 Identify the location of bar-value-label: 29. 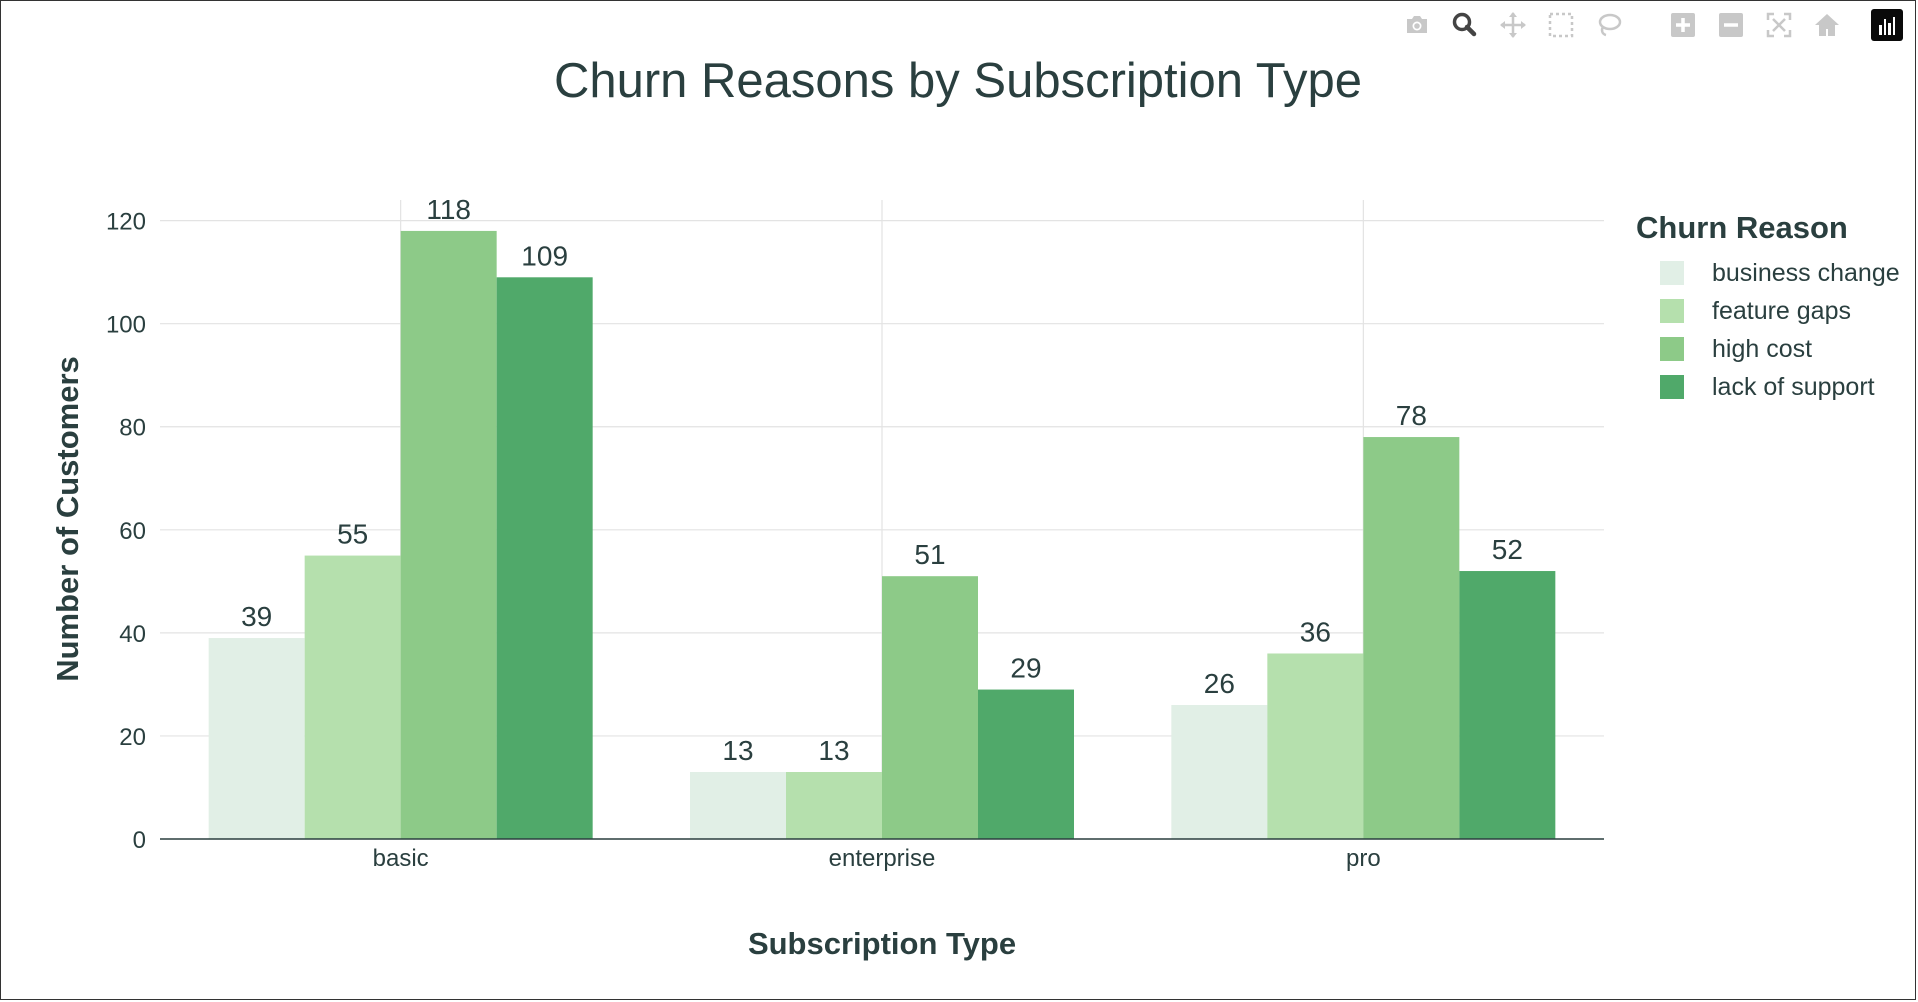
(1025, 668).